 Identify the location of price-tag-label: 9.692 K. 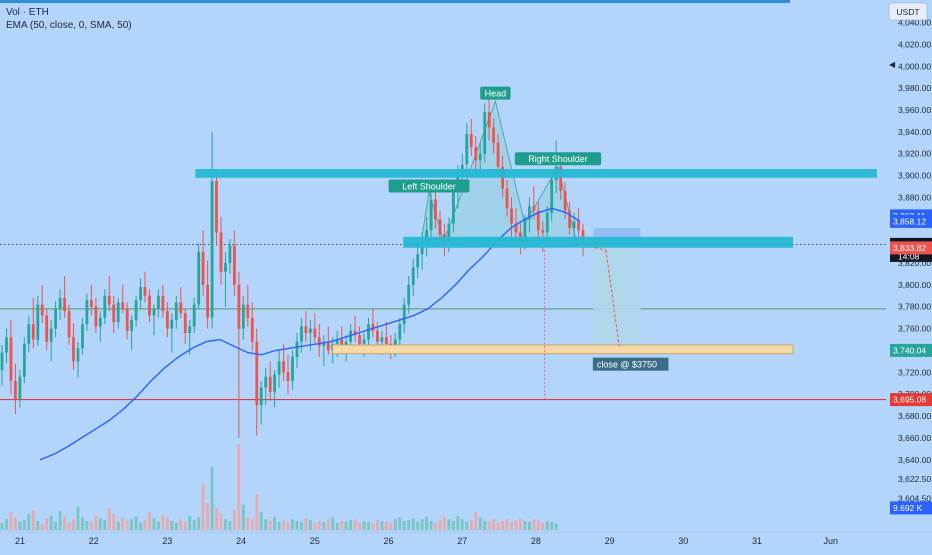
(908, 508).